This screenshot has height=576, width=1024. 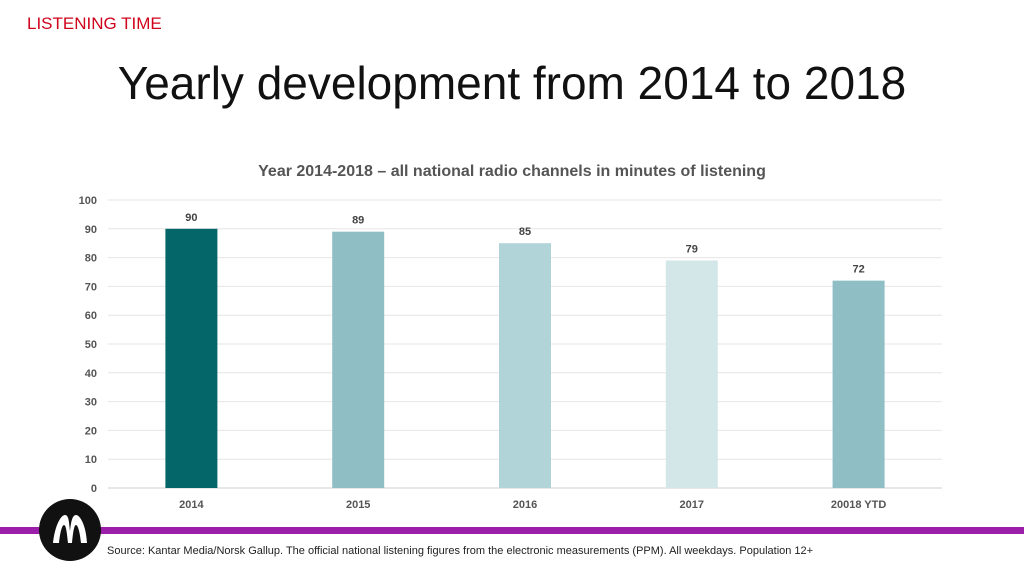 What do you see at coordinates (91, 287) in the screenshot?
I see `y-tick-label: 70` at bounding box center [91, 287].